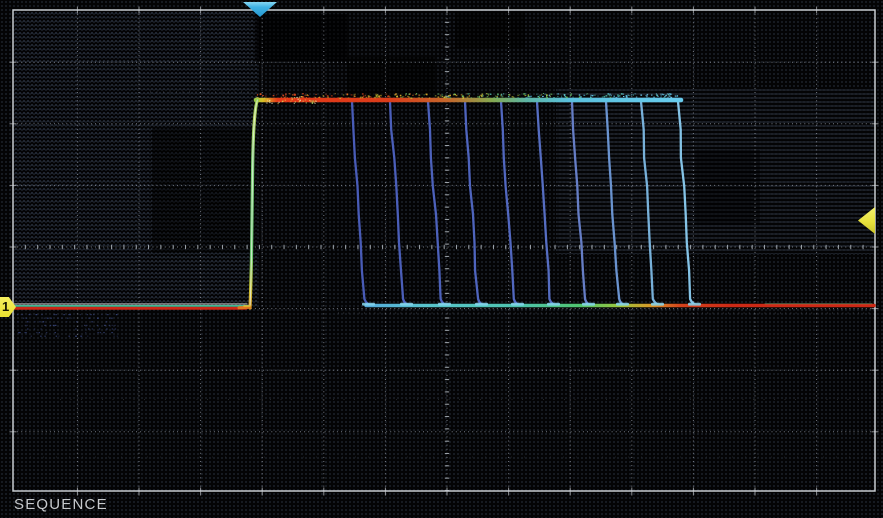 This screenshot has width=883, height=518. I want to click on channel-1-marker: 1, so click(8, 307).